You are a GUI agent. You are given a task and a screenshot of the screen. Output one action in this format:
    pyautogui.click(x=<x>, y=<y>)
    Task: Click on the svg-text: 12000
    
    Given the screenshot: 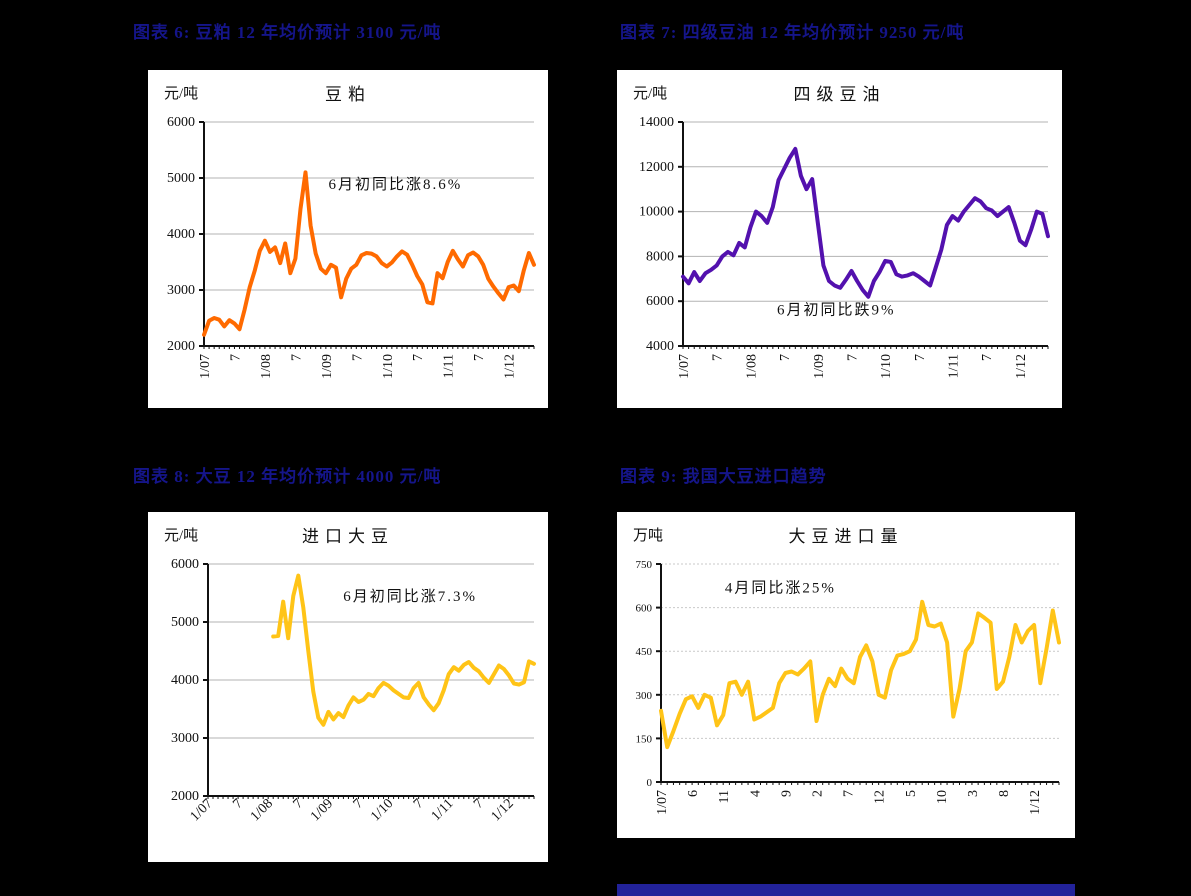 What is the action you would take?
    pyautogui.click(x=656, y=167)
    